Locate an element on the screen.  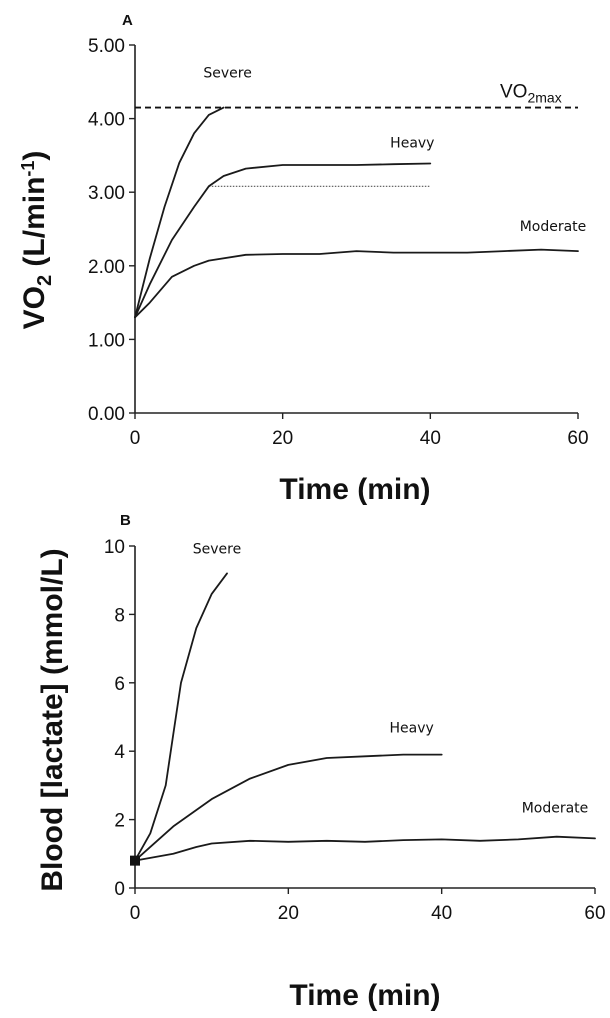
panel-b-y-tick-label: 2 is located at coordinates (119, 821).